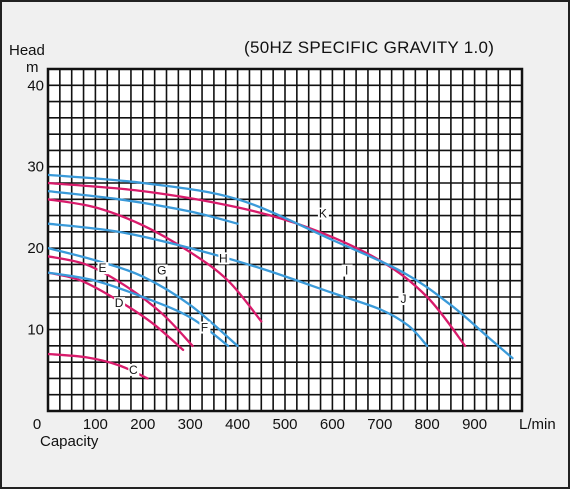 Image resolution: width=570 pixels, height=489 pixels. Describe the element at coordinates (35, 330) in the screenshot. I see `y-tick-label: 10` at that location.